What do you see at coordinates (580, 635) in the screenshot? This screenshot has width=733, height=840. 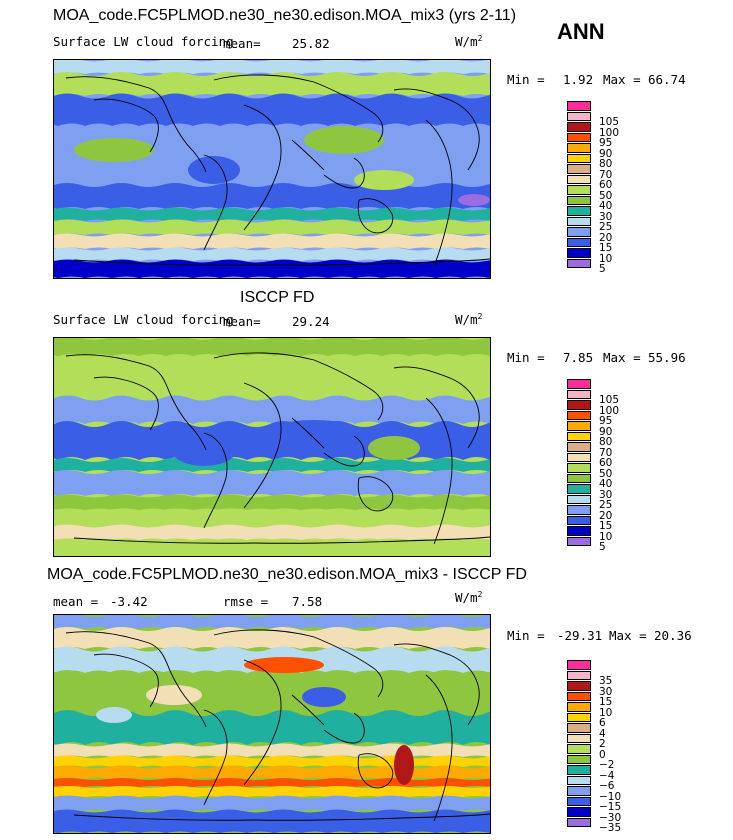 I see `panel3-min: -29.31` at bounding box center [580, 635].